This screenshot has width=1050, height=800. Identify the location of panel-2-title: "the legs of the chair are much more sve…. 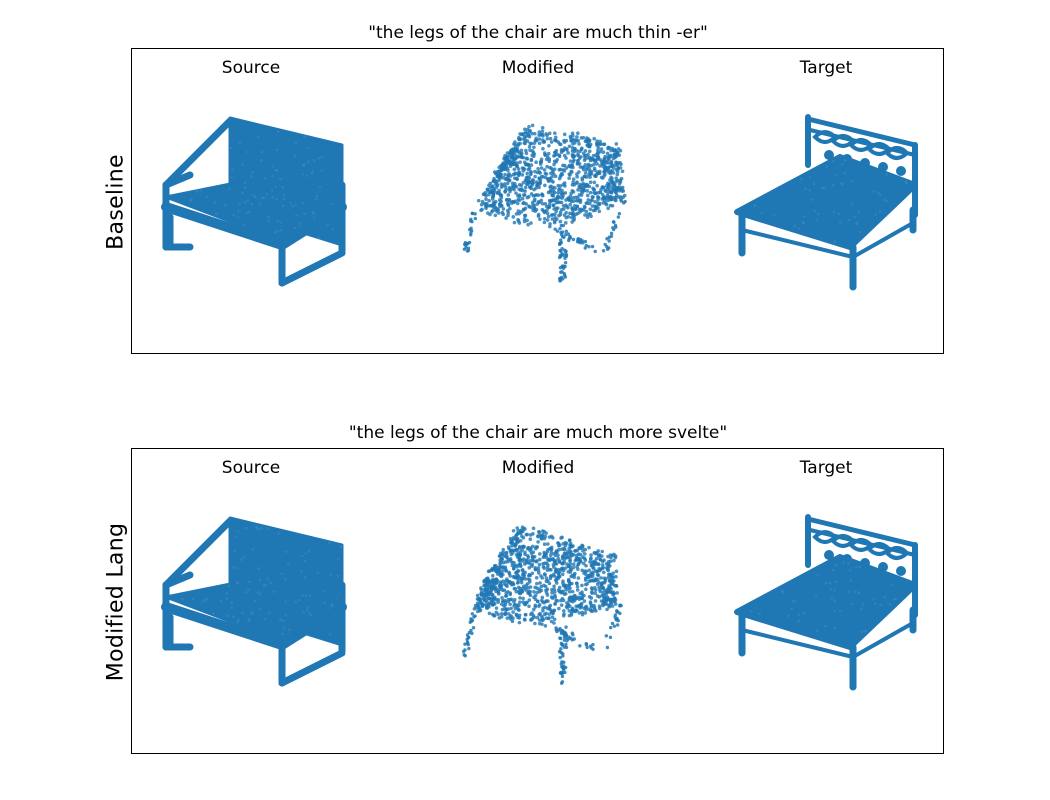
(538, 433).